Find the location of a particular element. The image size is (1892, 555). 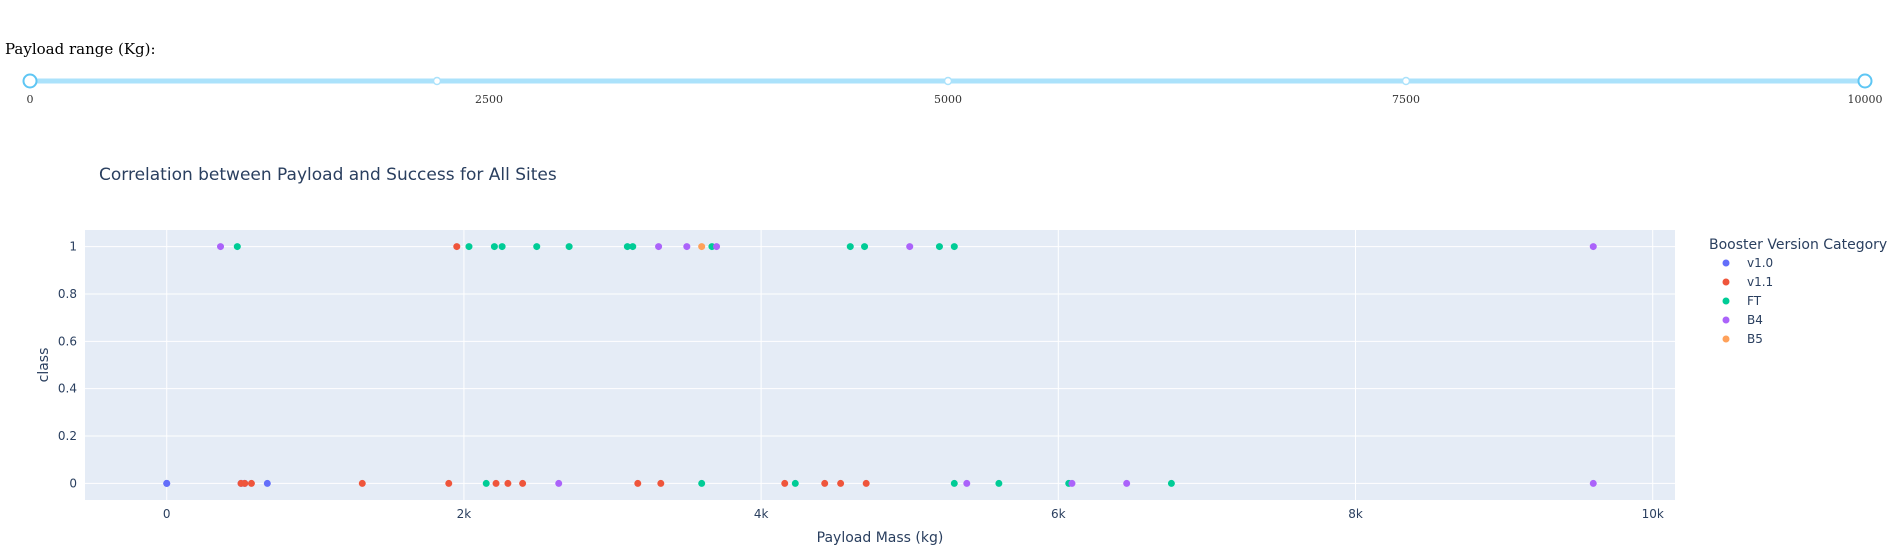

legend-title: Booster Version Category is located at coordinates (1798, 245).